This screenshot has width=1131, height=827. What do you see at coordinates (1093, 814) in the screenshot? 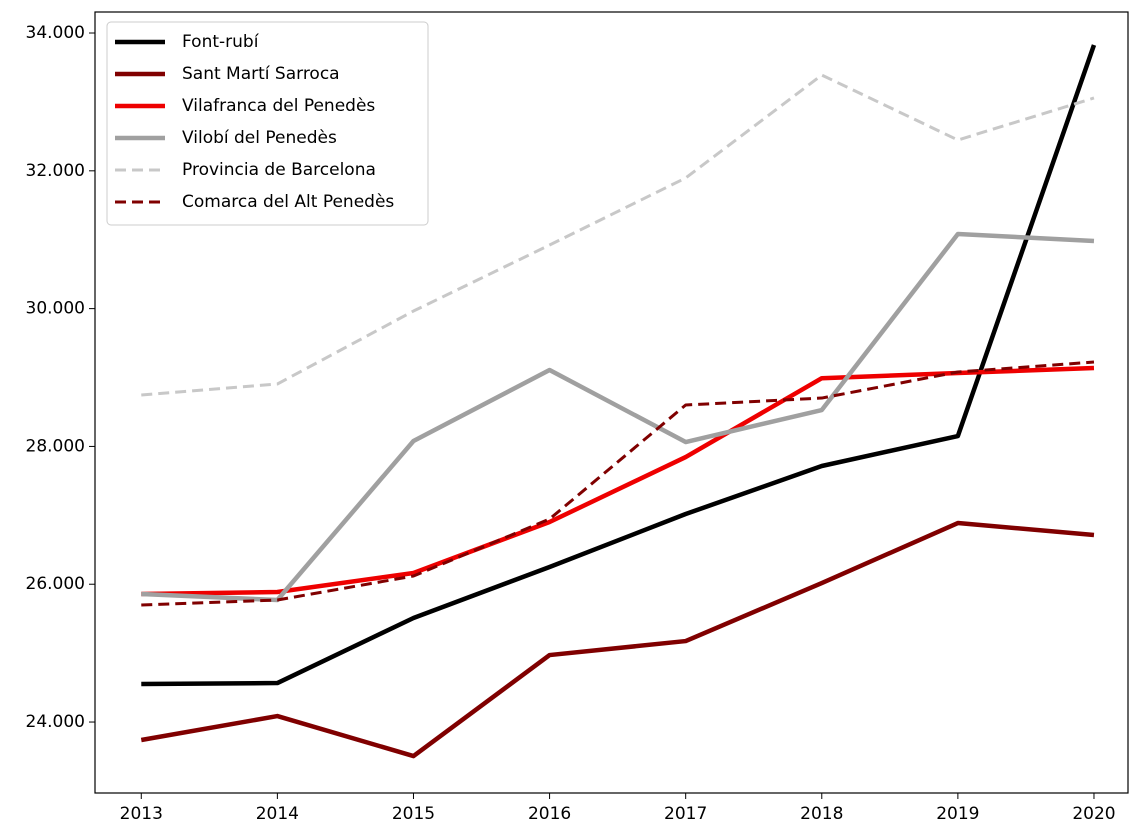
I see `x-tick-label: 2020` at bounding box center [1093, 814].